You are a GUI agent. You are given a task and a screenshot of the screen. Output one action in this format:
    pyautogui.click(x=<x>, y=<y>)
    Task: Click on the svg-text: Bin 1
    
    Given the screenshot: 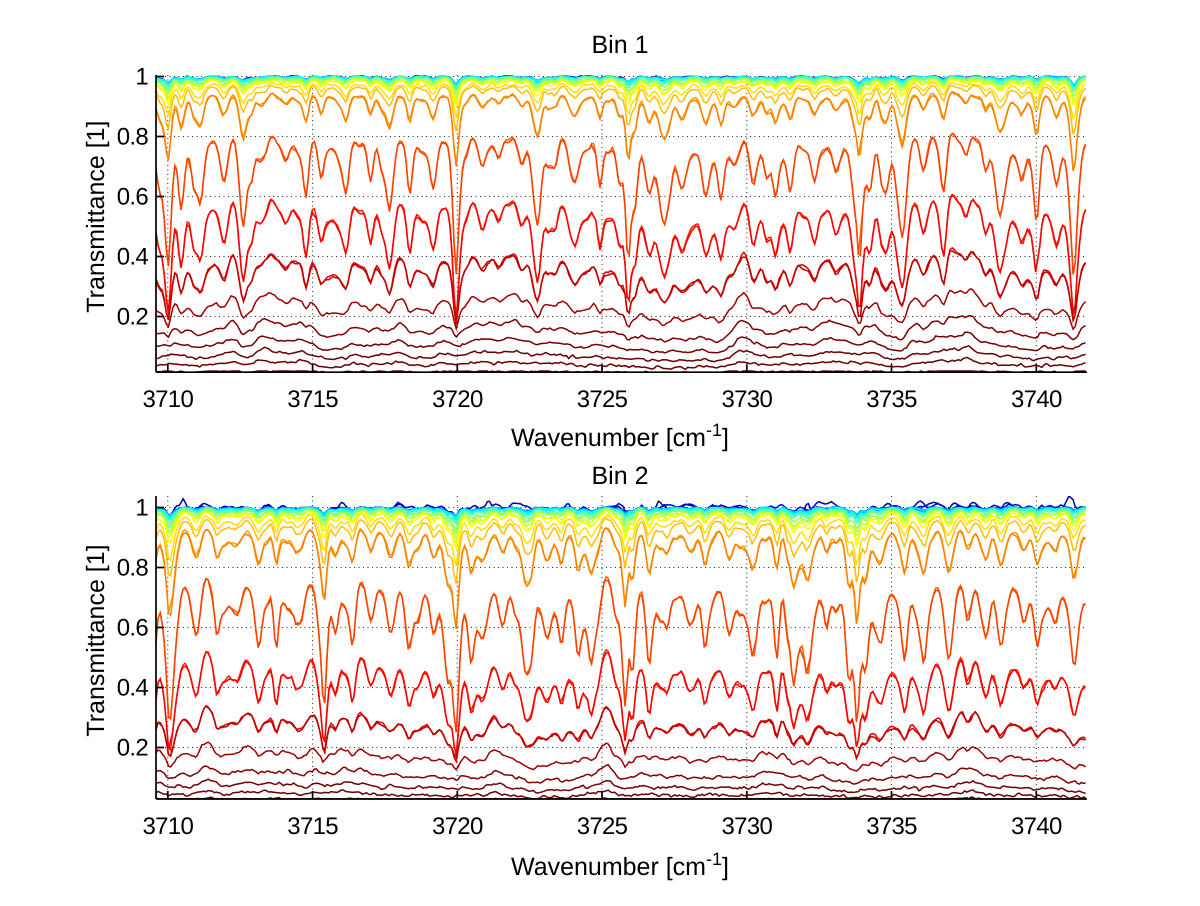 What is the action you would take?
    pyautogui.click(x=620, y=45)
    